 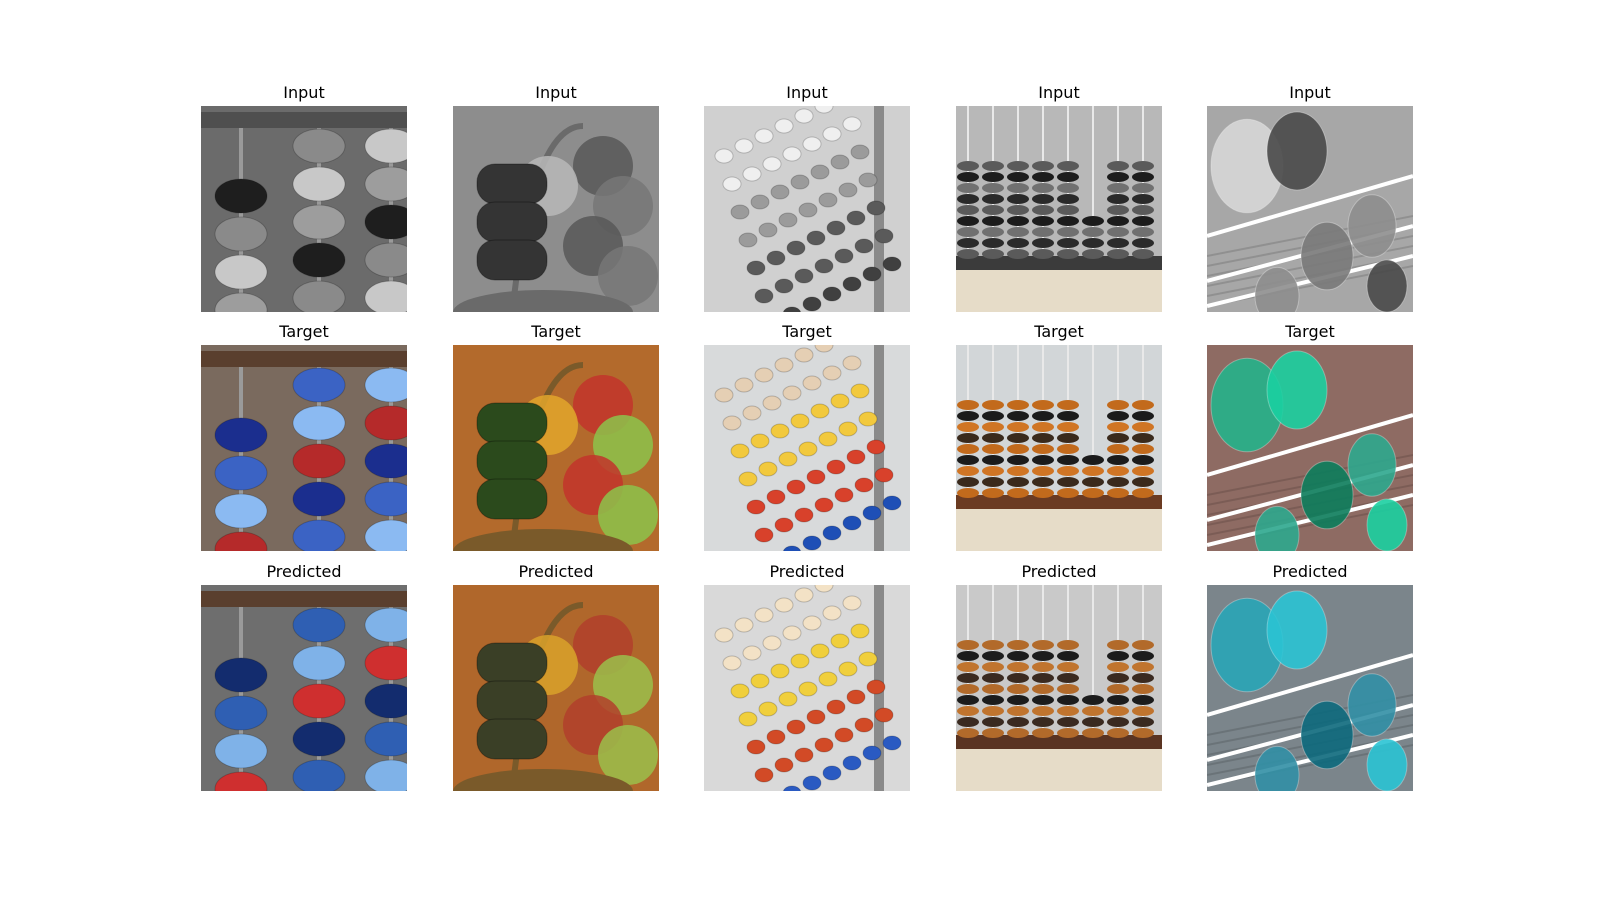 What do you see at coordinates (1059, 502) in the screenshot?
I see `abacus-base` at bounding box center [1059, 502].